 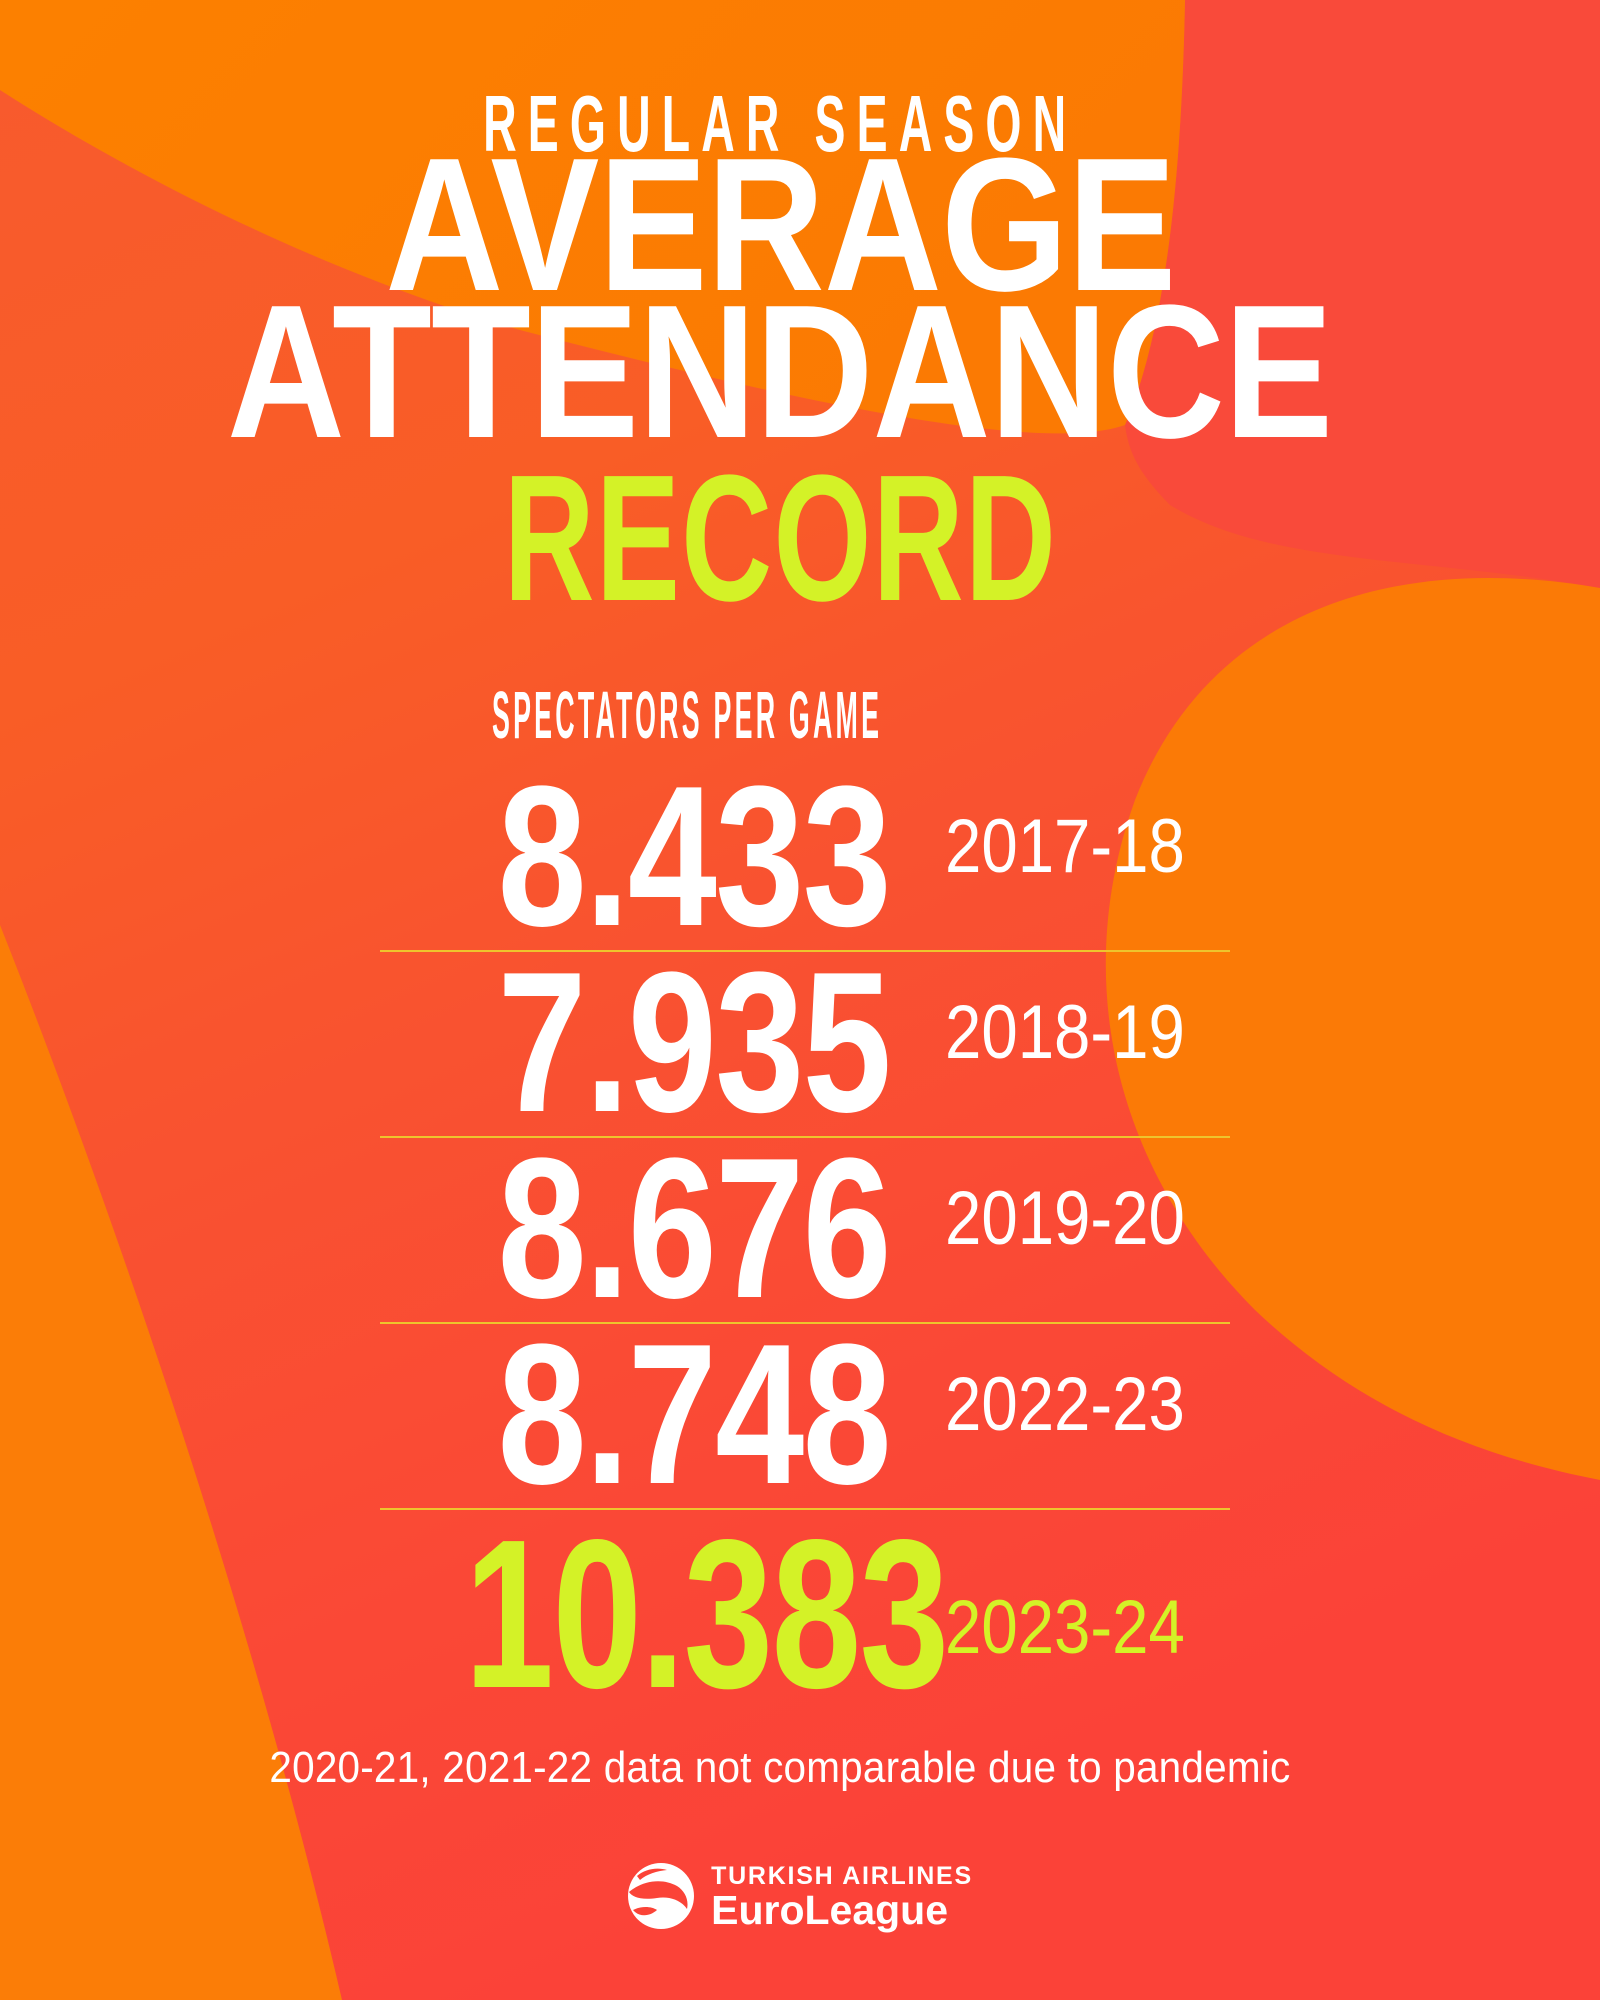 I want to click on list-label: SPECTATORS PER GAME, so click(x=687, y=715).